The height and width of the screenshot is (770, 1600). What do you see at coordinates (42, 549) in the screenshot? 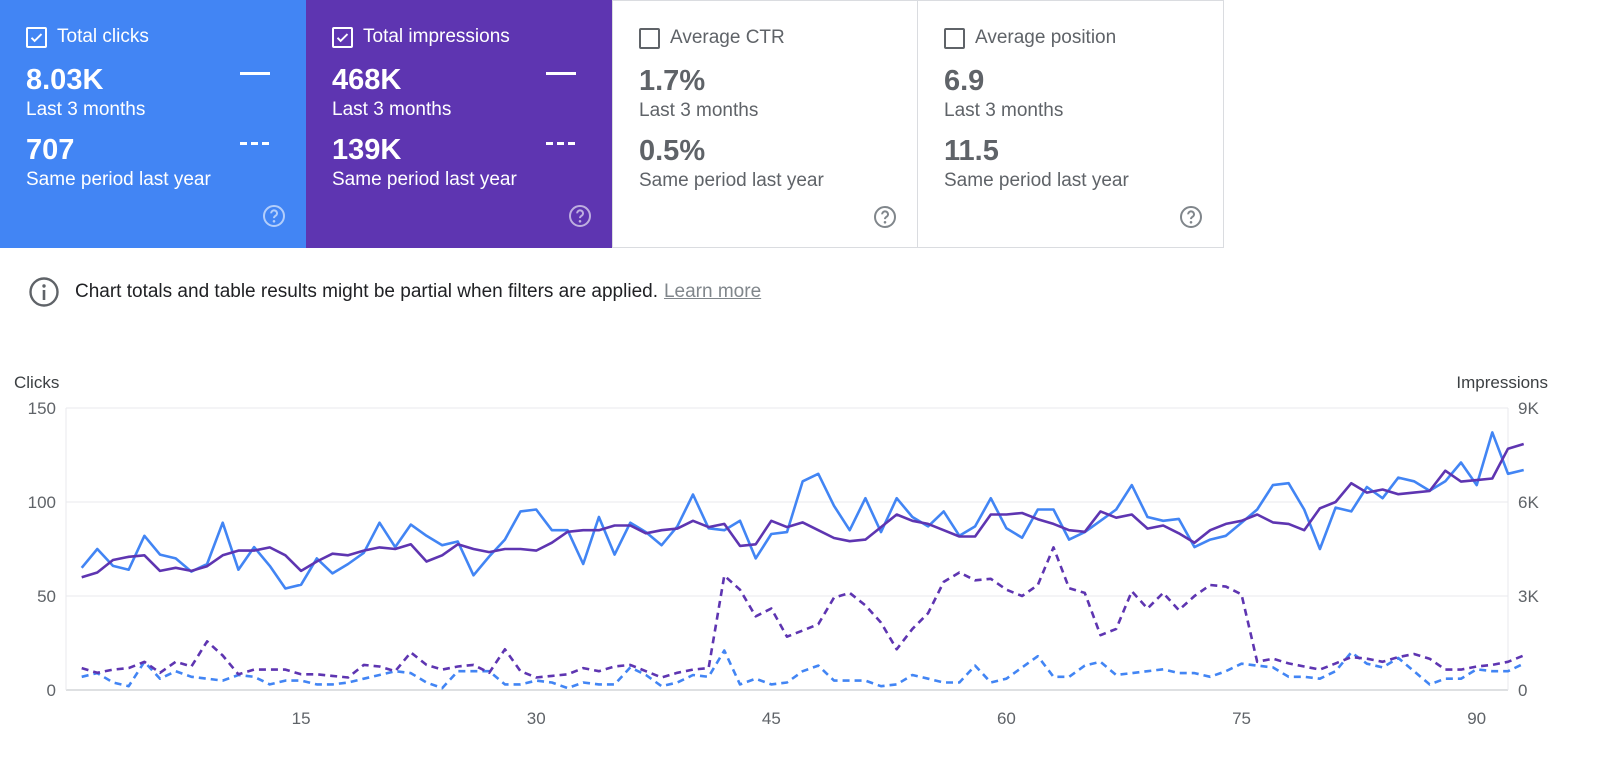
I see `left-axis-ticks: 0 50 100 150` at bounding box center [42, 549].